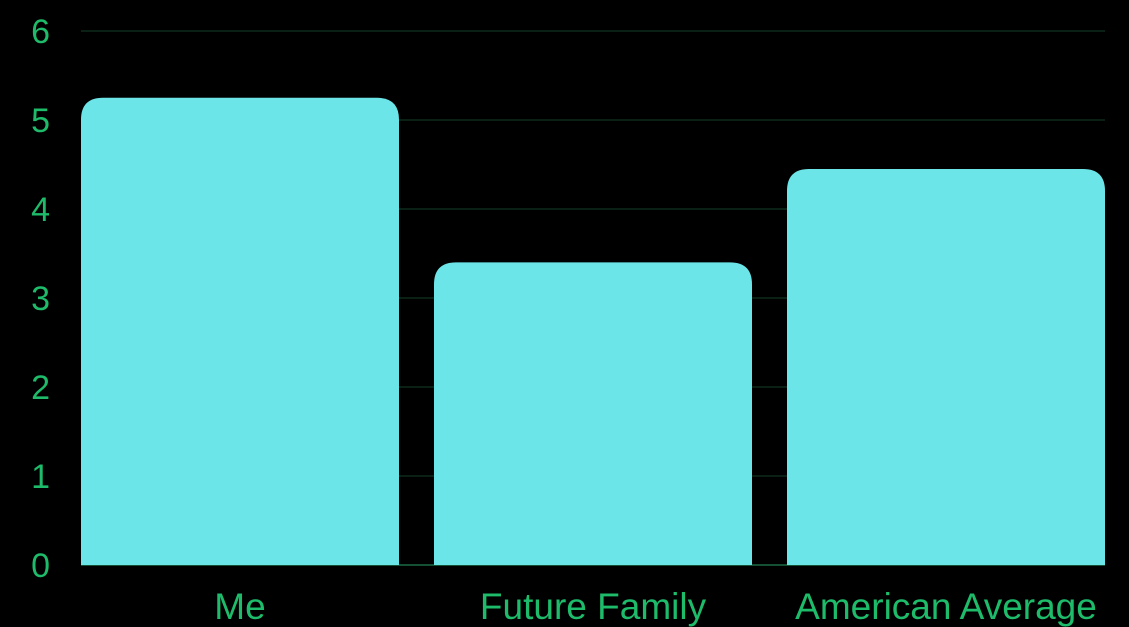 The height and width of the screenshot is (627, 1129). I want to click on y-axis-tick-labels: 0 1 2 3 4 5 6, so click(40, 299).